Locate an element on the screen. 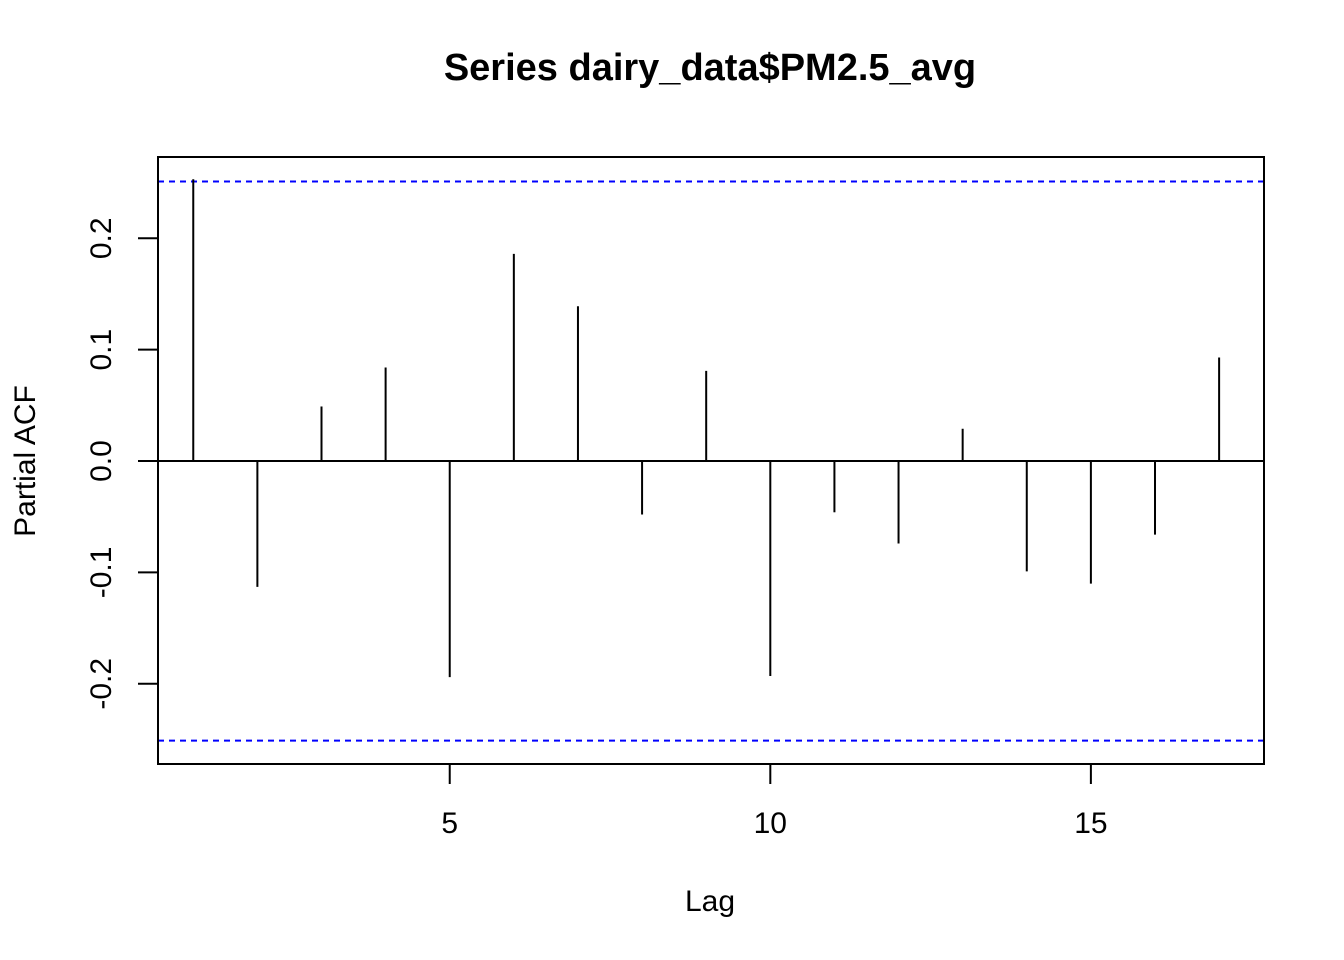  chart-title: Series dairy_data$PM2.5_avg is located at coordinates (710, 68).